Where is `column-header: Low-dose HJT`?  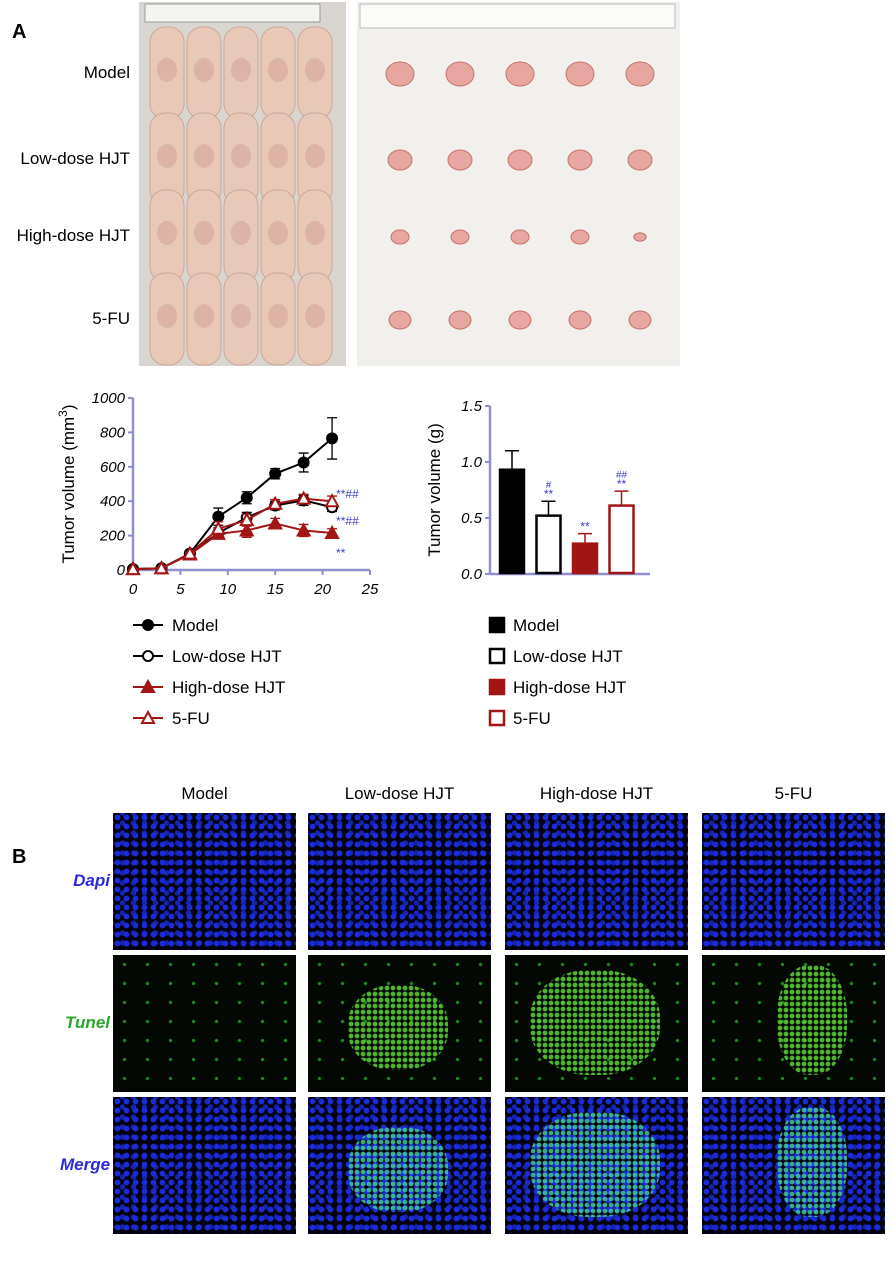
column-header: Low-dose HJT is located at coordinates (399, 793).